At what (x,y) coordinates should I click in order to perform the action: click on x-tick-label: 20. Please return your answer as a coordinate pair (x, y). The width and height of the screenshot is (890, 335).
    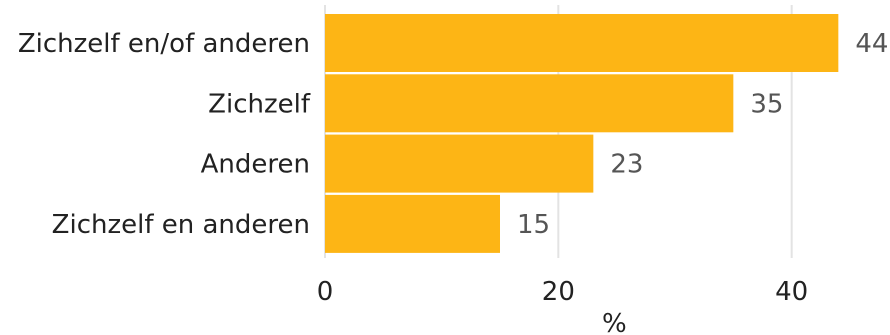
    Looking at the image, I should click on (558, 292).